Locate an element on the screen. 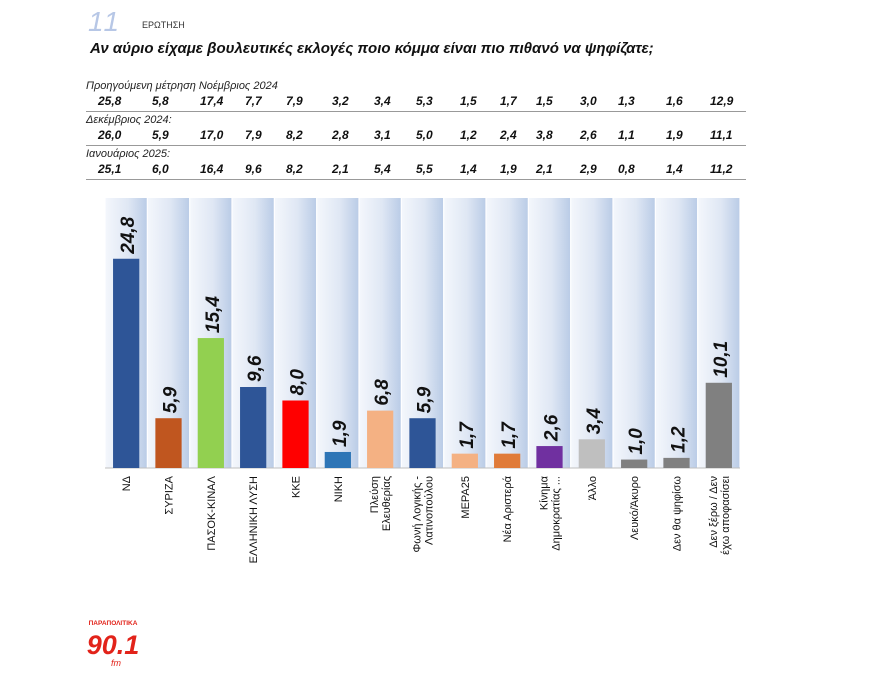 The image size is (896, 674). category-label: Φωνή Λογικής -Λατινοπούλου is located at coordinates (424, 514).